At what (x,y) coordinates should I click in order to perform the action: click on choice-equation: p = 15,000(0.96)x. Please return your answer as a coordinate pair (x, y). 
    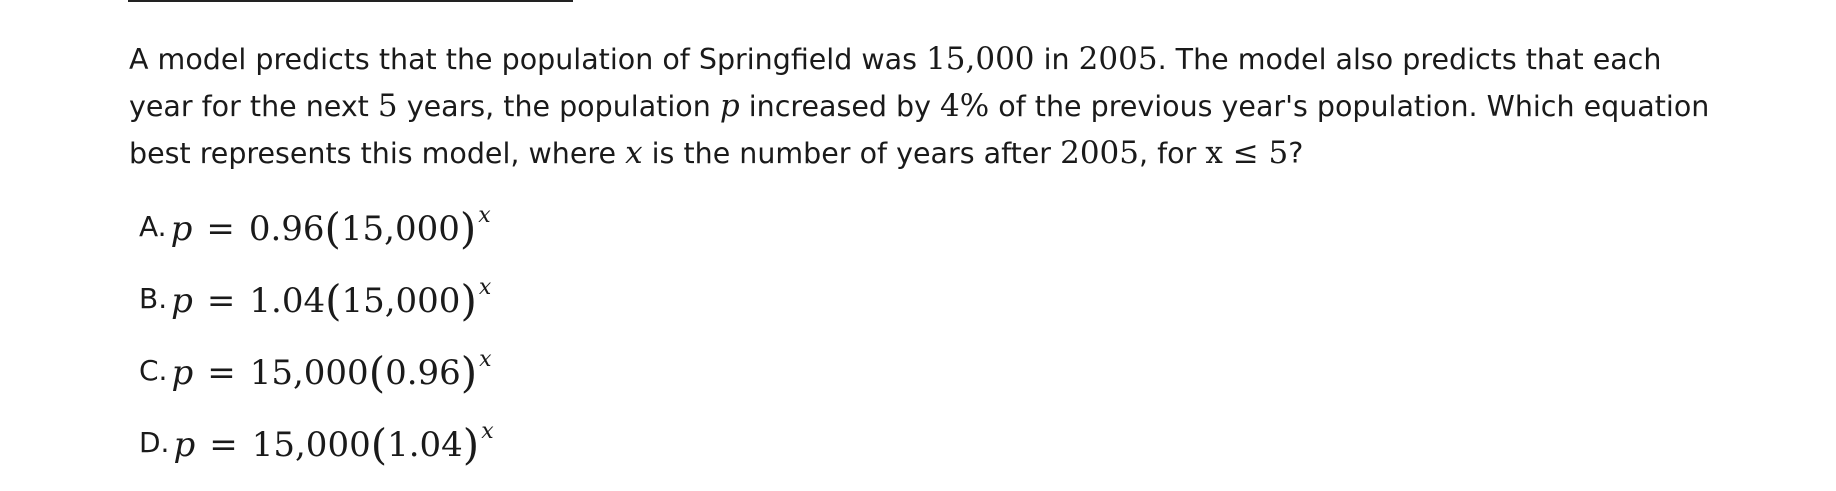
    Looking at the image, I should click on (331, 370).